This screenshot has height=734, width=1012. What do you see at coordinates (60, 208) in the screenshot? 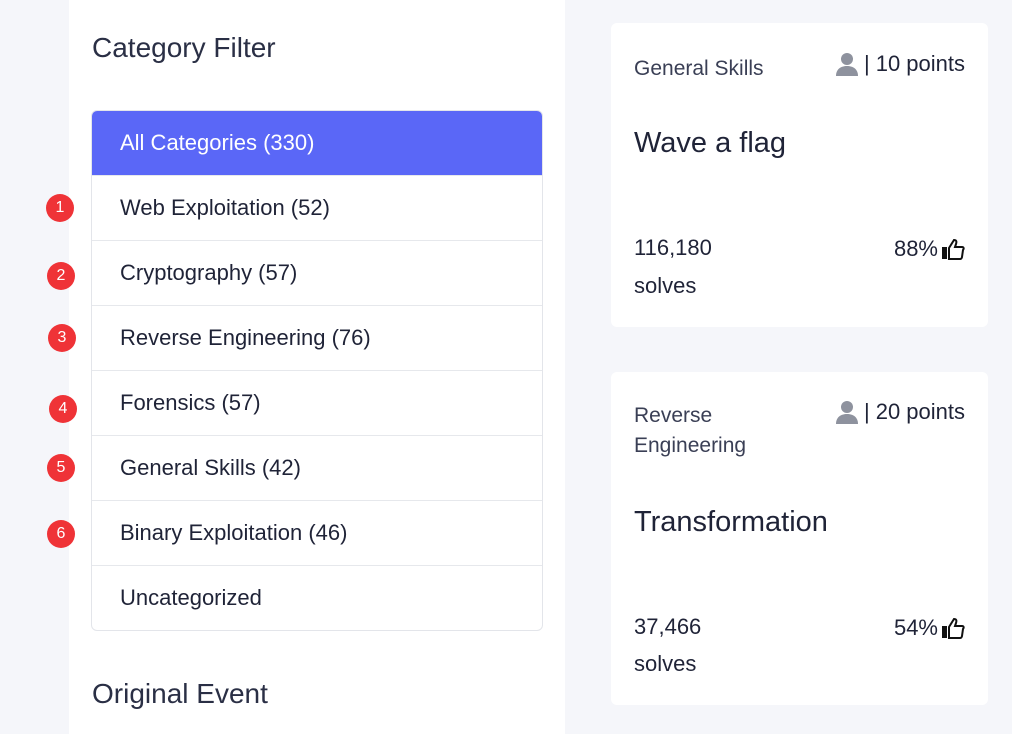
I see `marker-badge: 1` at bounding box center [60, 208].